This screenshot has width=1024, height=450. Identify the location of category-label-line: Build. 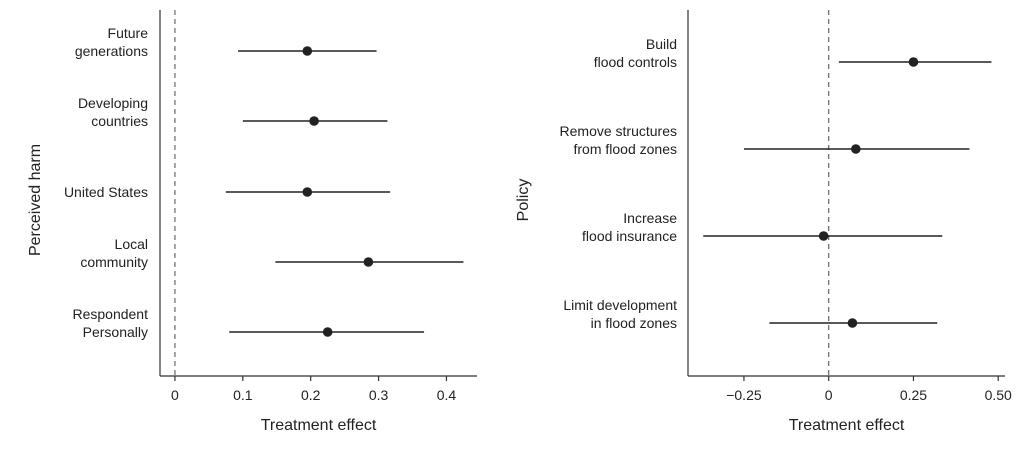
(661, 44).